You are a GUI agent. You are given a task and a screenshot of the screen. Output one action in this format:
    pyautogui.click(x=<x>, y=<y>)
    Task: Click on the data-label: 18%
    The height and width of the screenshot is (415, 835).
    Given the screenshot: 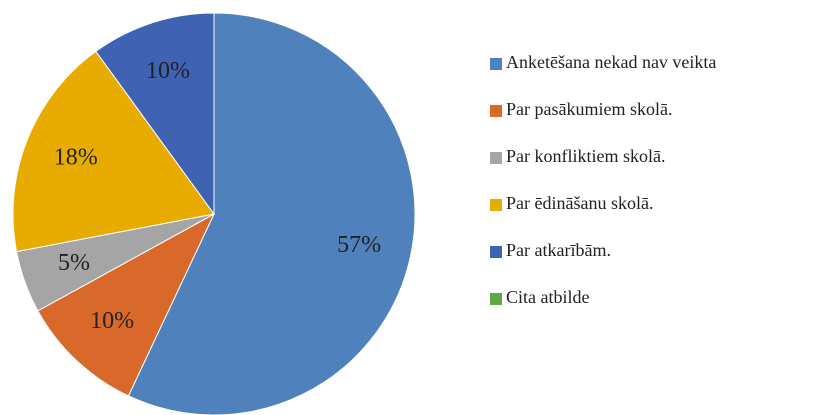 What is the action you would take?
    pyautogui.click(x=76, y=158)
    